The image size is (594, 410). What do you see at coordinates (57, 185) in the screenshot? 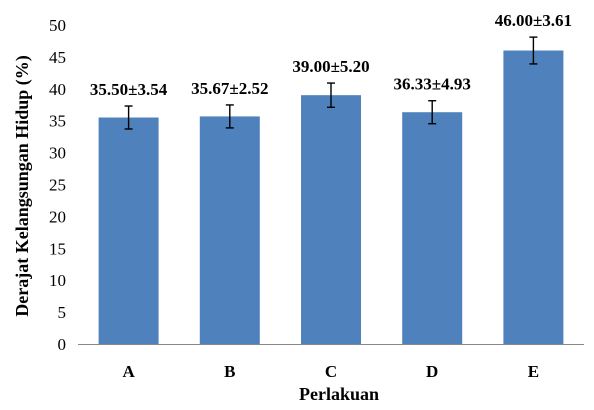
I see `y-tick-label: 25` at bounding box center [57, 185].